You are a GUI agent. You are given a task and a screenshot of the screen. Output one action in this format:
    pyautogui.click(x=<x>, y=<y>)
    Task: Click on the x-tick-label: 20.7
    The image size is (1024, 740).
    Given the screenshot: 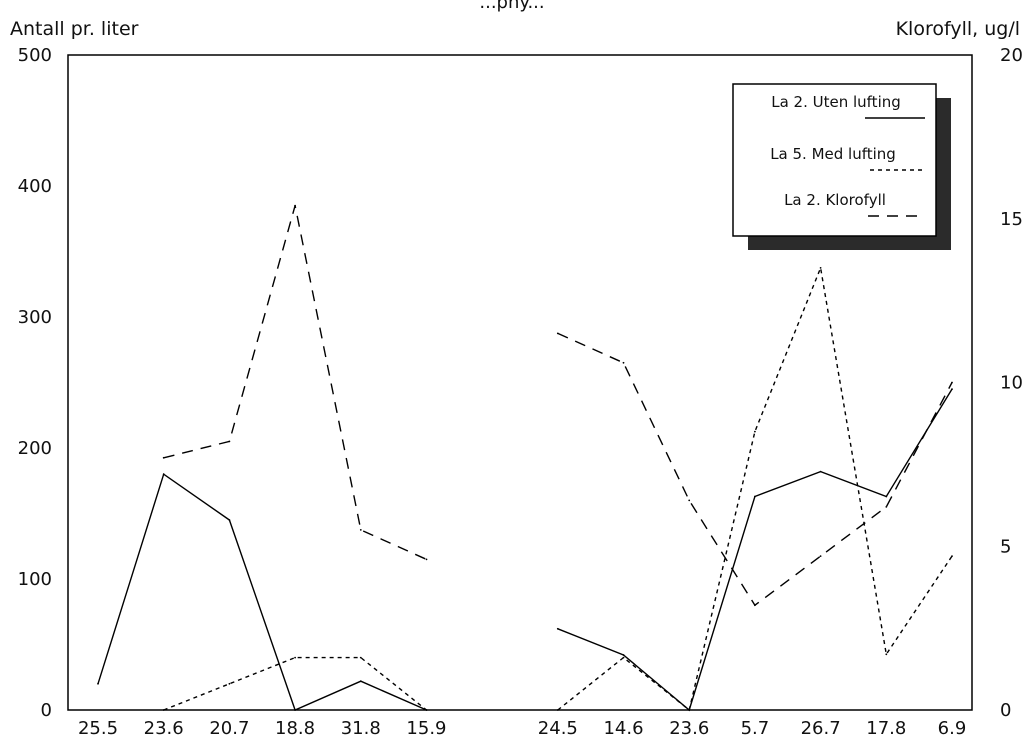 What is the action you would take?
    pyautogui.click(x=229, y=728)
    